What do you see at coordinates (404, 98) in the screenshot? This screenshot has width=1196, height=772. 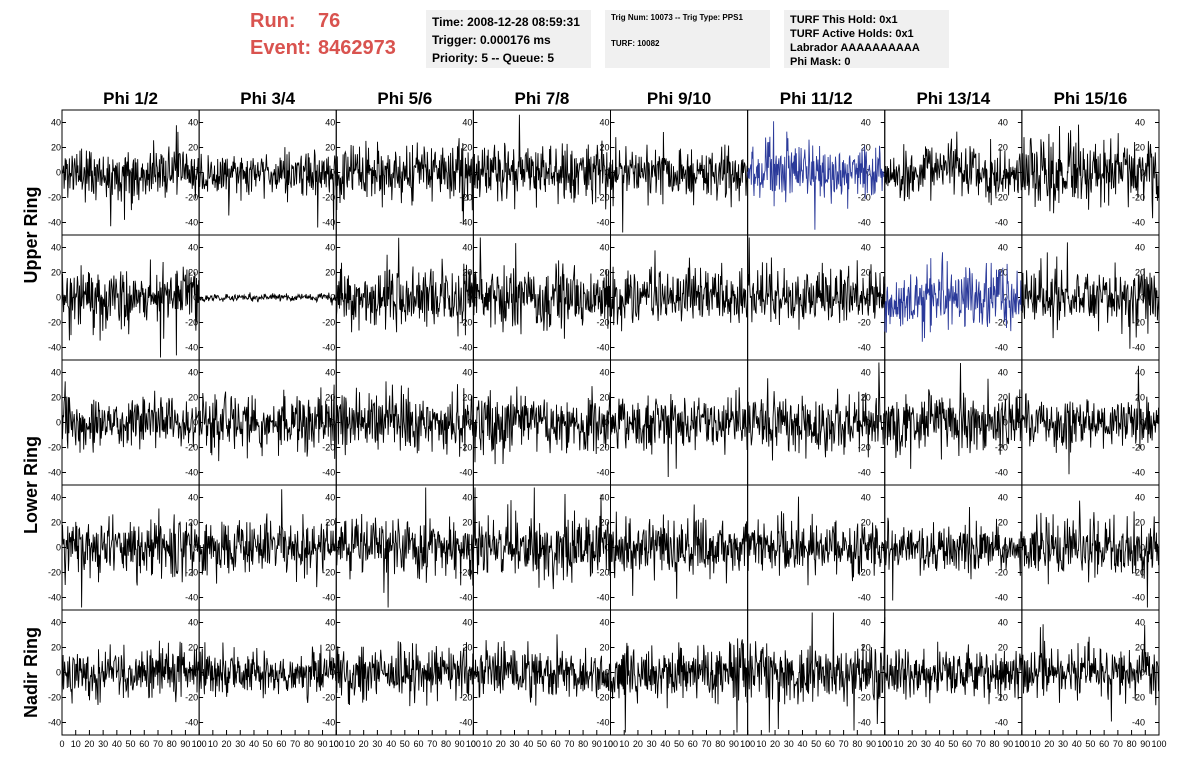 I see `column-header: Phi 5/6` at bounding box center [404, 98].